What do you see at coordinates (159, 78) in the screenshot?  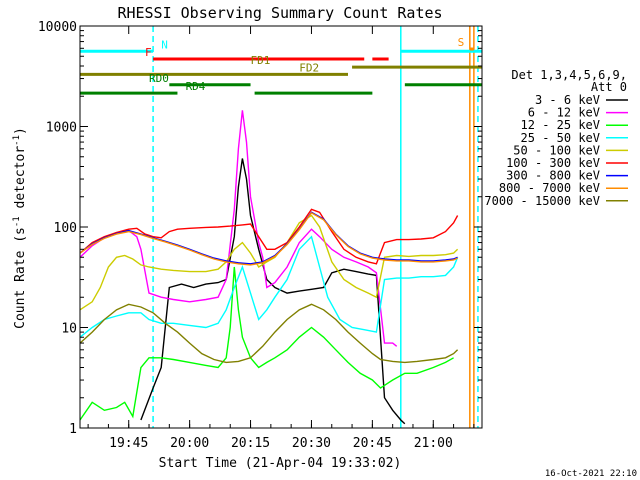 I see `flag-label-rd0: RD0` at bounding box center [159, 78].